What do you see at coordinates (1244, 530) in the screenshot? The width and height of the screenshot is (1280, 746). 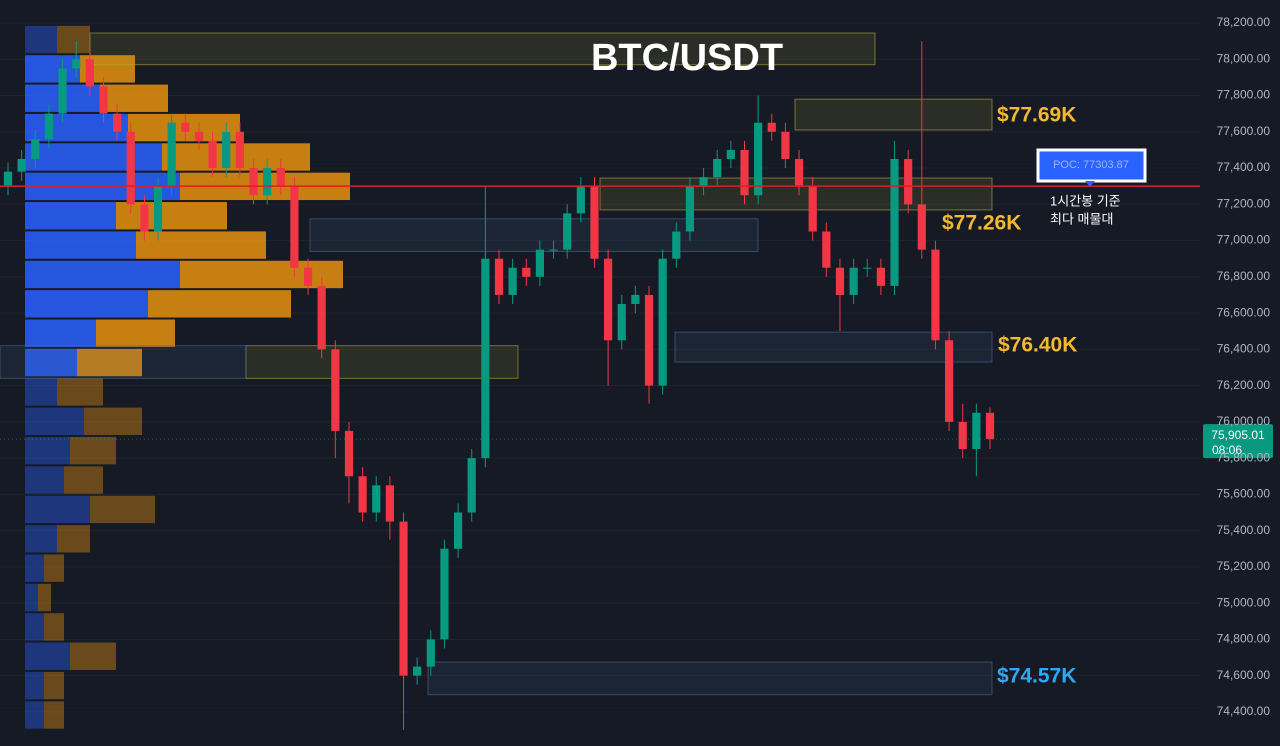 I see `y-tick-label: 75,400.00` at bounding box center [1244, 530].